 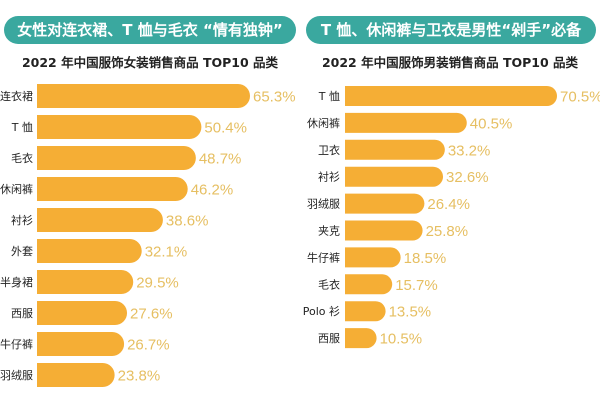 What do you see at coordinates (220, 159) in the screenshot?
I see `women-value-label: 48.7%` at bounding box center [220, 159].